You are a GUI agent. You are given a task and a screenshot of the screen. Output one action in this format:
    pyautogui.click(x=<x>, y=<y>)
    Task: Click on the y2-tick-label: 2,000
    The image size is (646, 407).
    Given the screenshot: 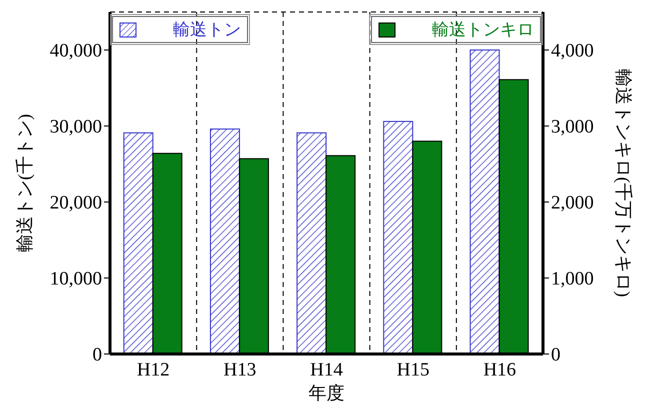 What is the action you would take?
    pyautogui.click(x=572, y=203)
    